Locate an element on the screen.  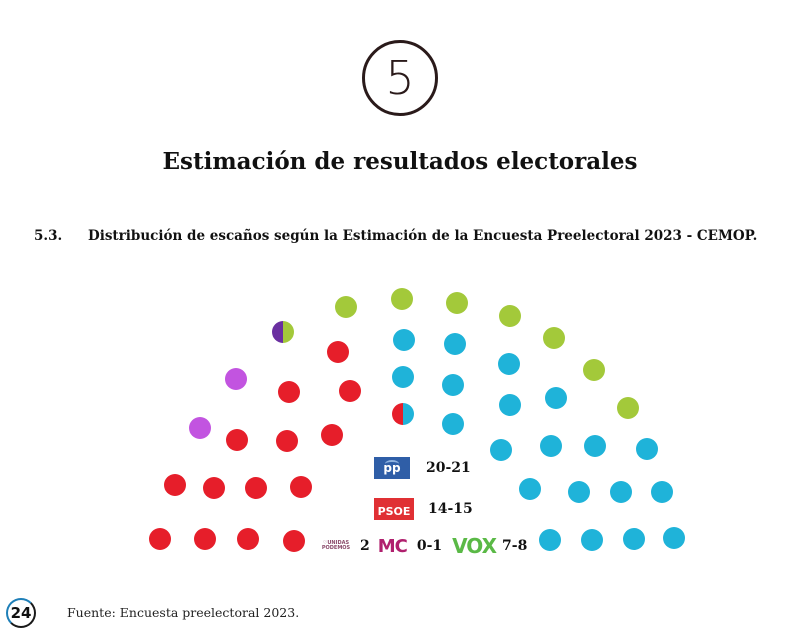
pp-logo-icon: pp is located at coordinates (392, 468).